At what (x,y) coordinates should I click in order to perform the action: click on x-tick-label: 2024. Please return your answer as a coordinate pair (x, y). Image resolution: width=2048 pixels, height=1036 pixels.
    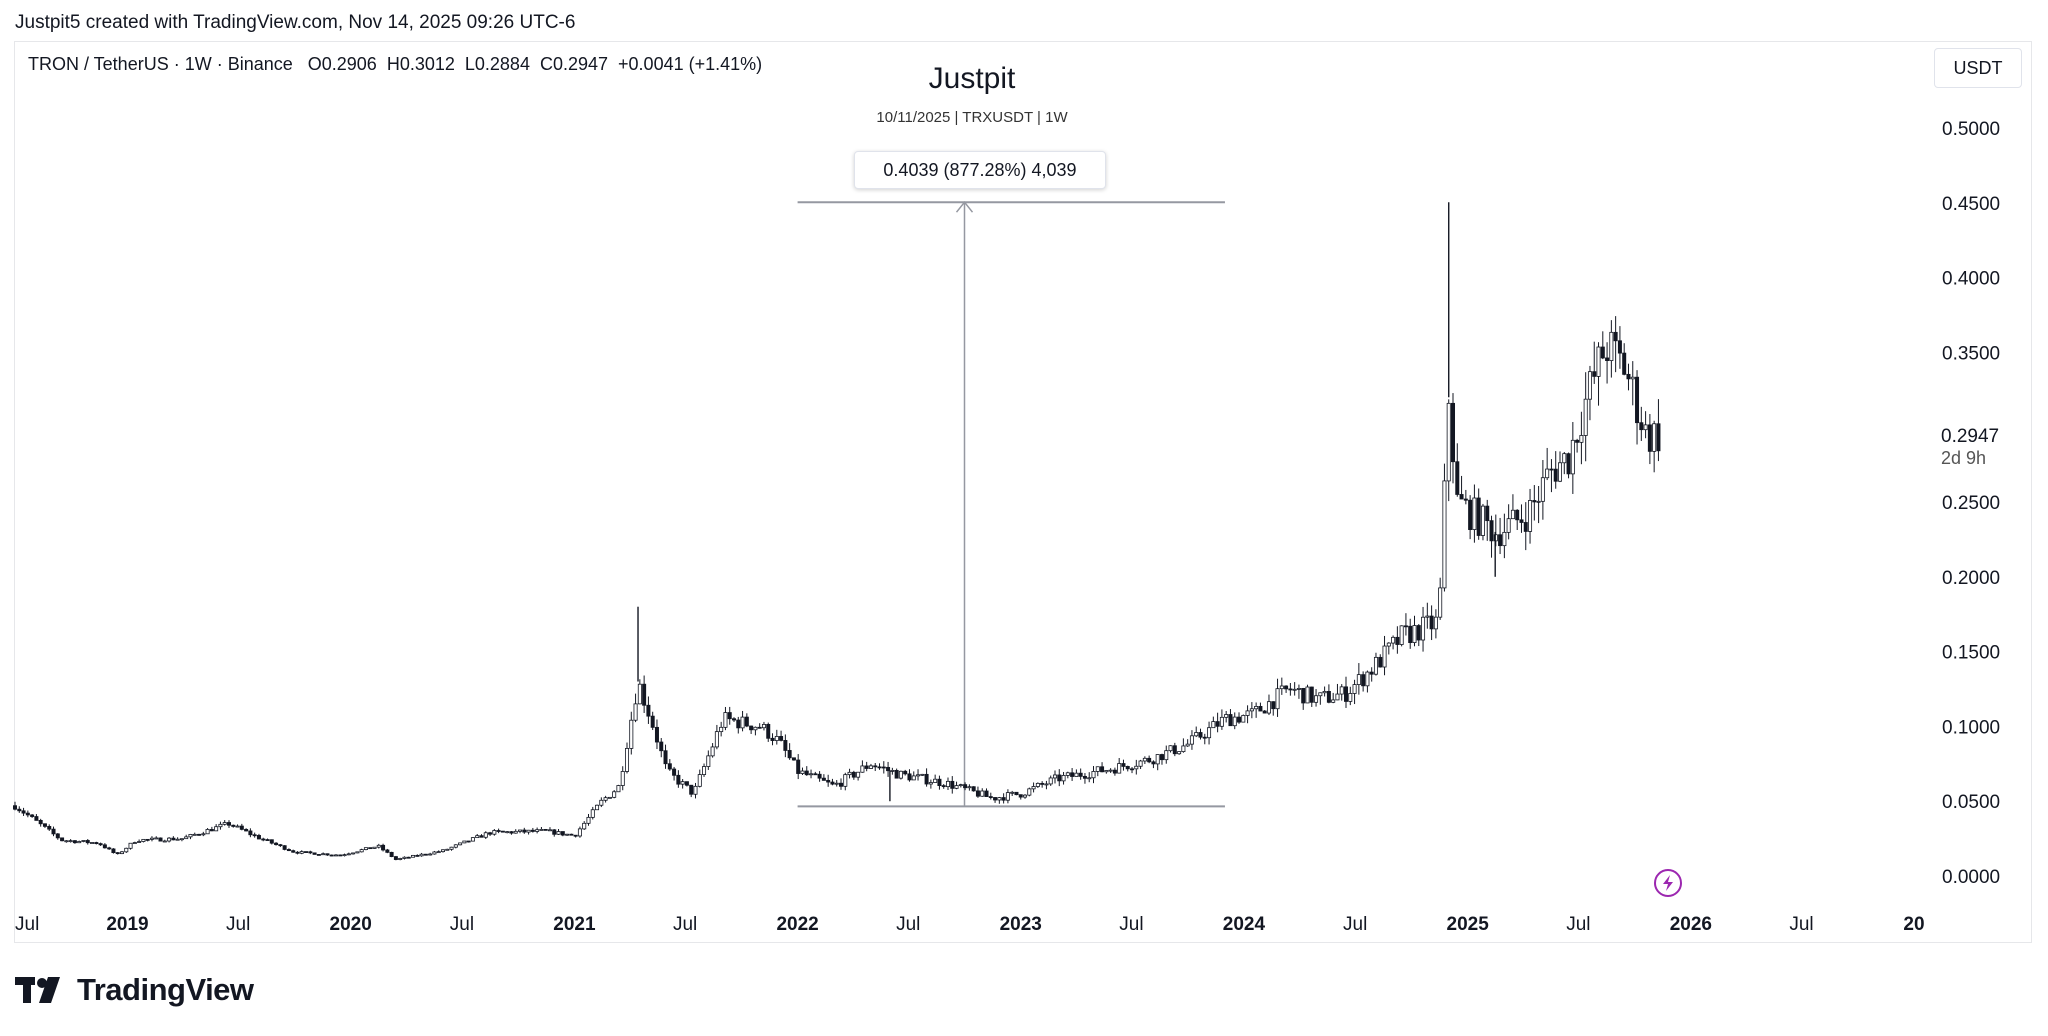
    Looking at the image, I should click on (1244, 924).